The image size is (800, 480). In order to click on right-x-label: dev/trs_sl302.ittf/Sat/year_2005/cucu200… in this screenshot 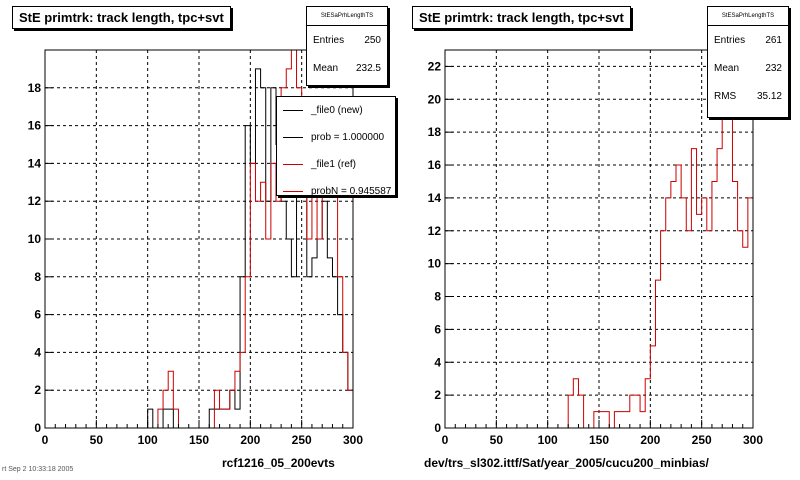, I will do `click(566, 463)`.